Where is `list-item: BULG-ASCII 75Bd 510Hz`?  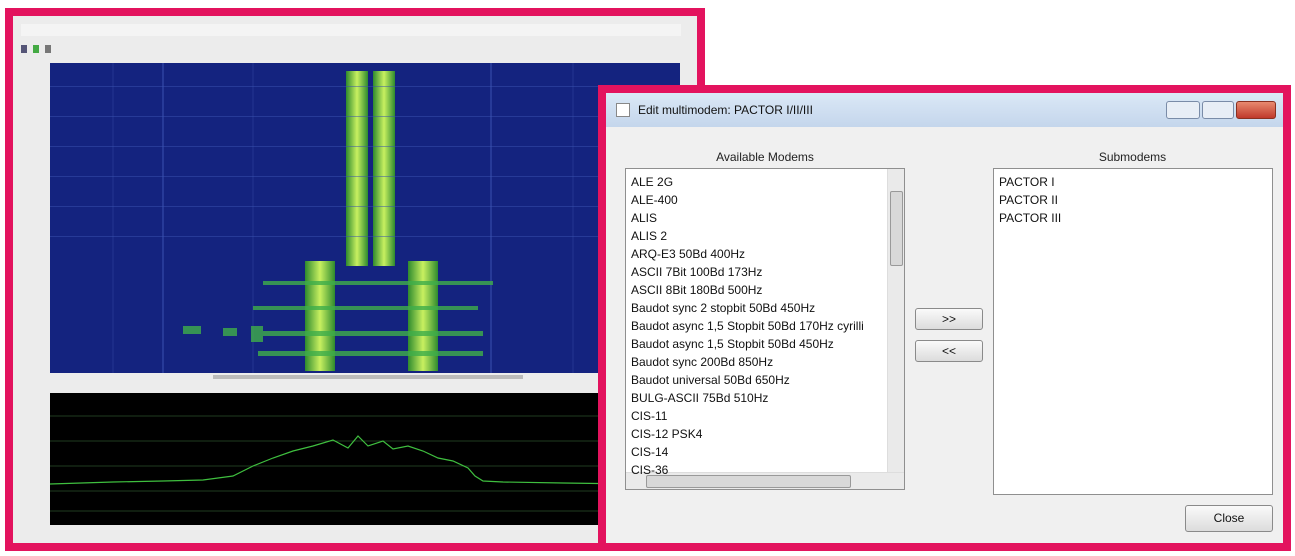
list-item: BULG-ASCII 75Bd 510Hz is located at coordinates (700, 398).